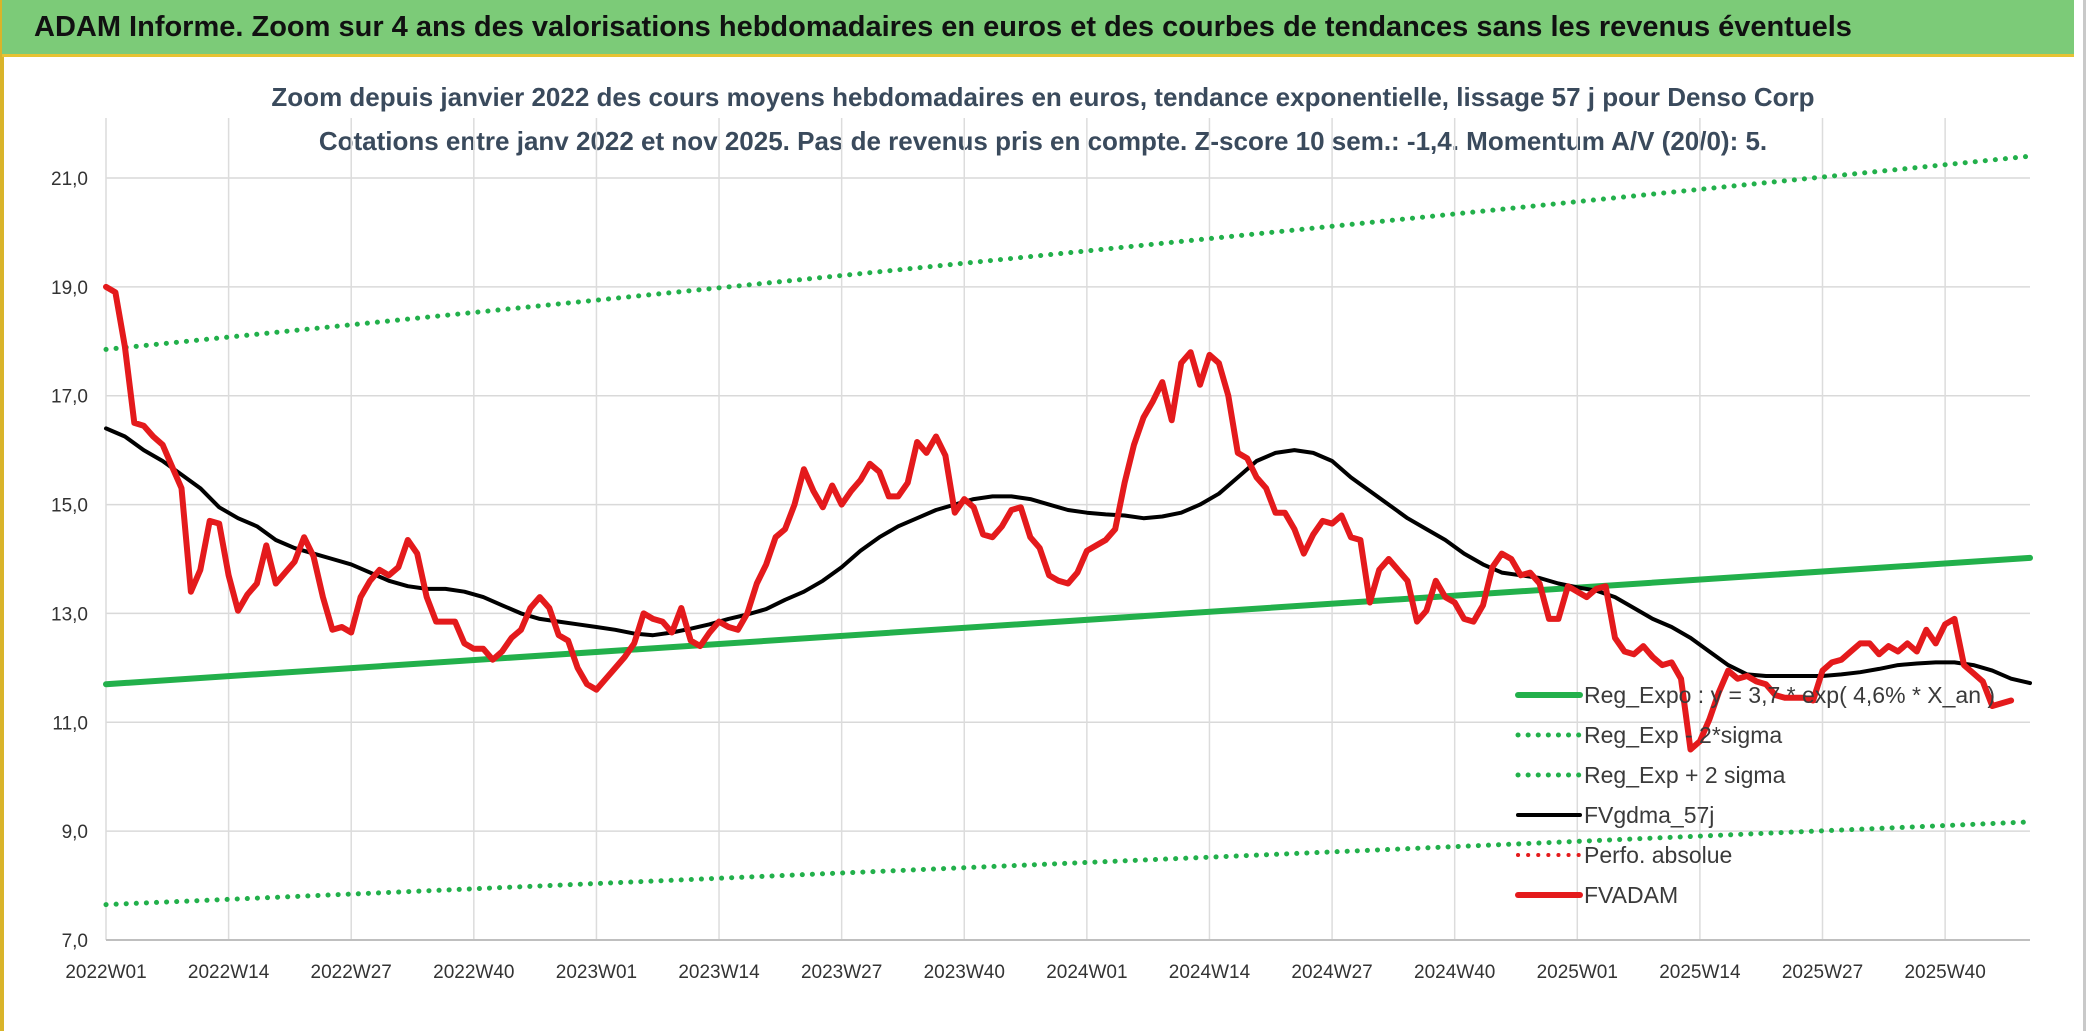 The height and width of the screenshot is (1031, 2086). Describe the element at coordinates (75, 832) in the screenshot. I see `y-tick-label: 9,0` at that location.